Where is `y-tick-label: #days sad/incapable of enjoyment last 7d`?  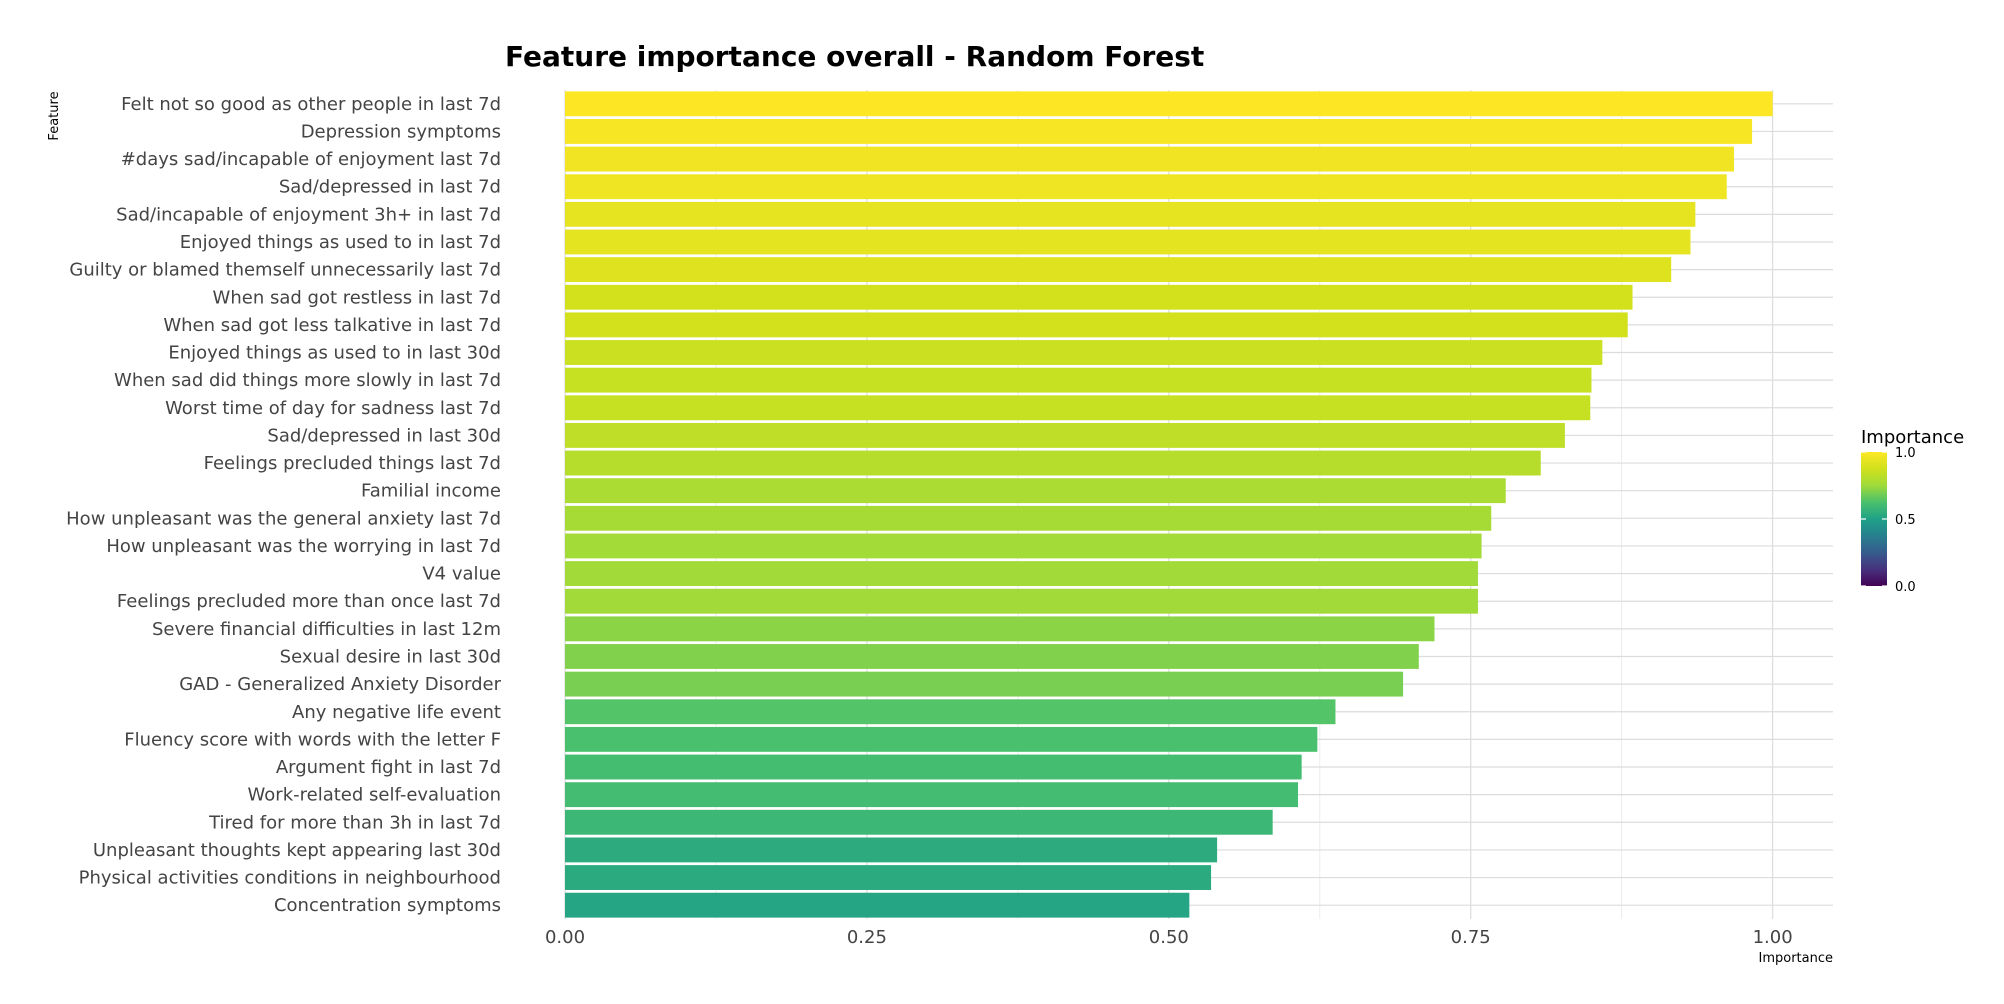 y-tick-label: #days sad/incapable of enjoyment last 7d is located at coordinates (311, 159).